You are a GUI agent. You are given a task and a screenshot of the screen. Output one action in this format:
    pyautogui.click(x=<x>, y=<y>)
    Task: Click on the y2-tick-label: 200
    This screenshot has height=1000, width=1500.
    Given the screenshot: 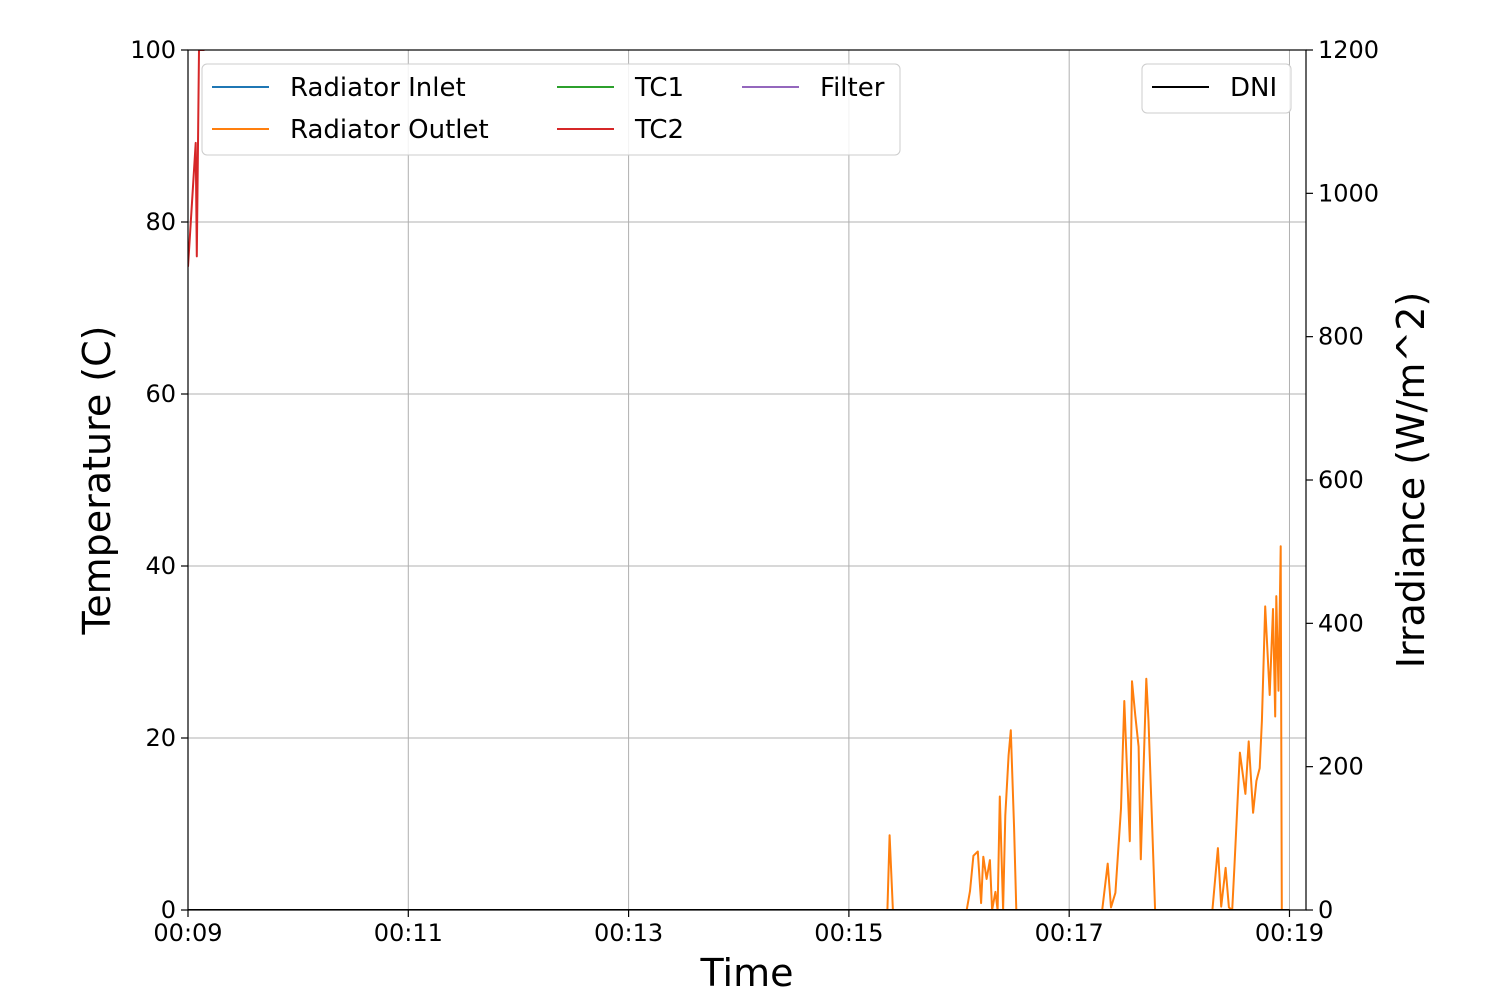 What is the action you would take?
    pyautogui.click(x=1341, y=767)
    